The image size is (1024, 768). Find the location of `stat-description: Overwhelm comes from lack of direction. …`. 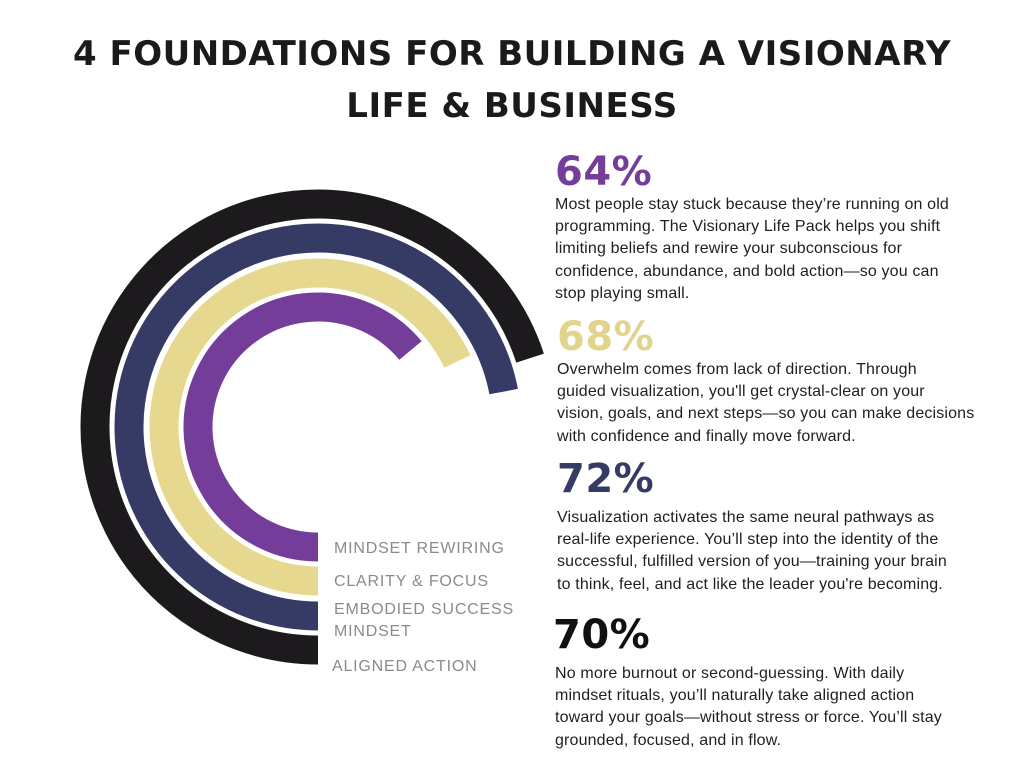

stat-description: Overwhelm comes from lack of direction. … is located at coordinates (766, 403).